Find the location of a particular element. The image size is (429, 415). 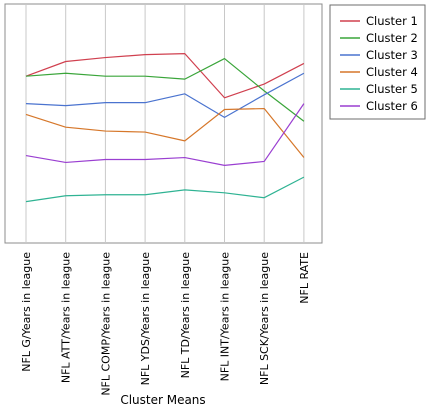

x-tick-label: NFL RATE is located at coordinates (304, 278).